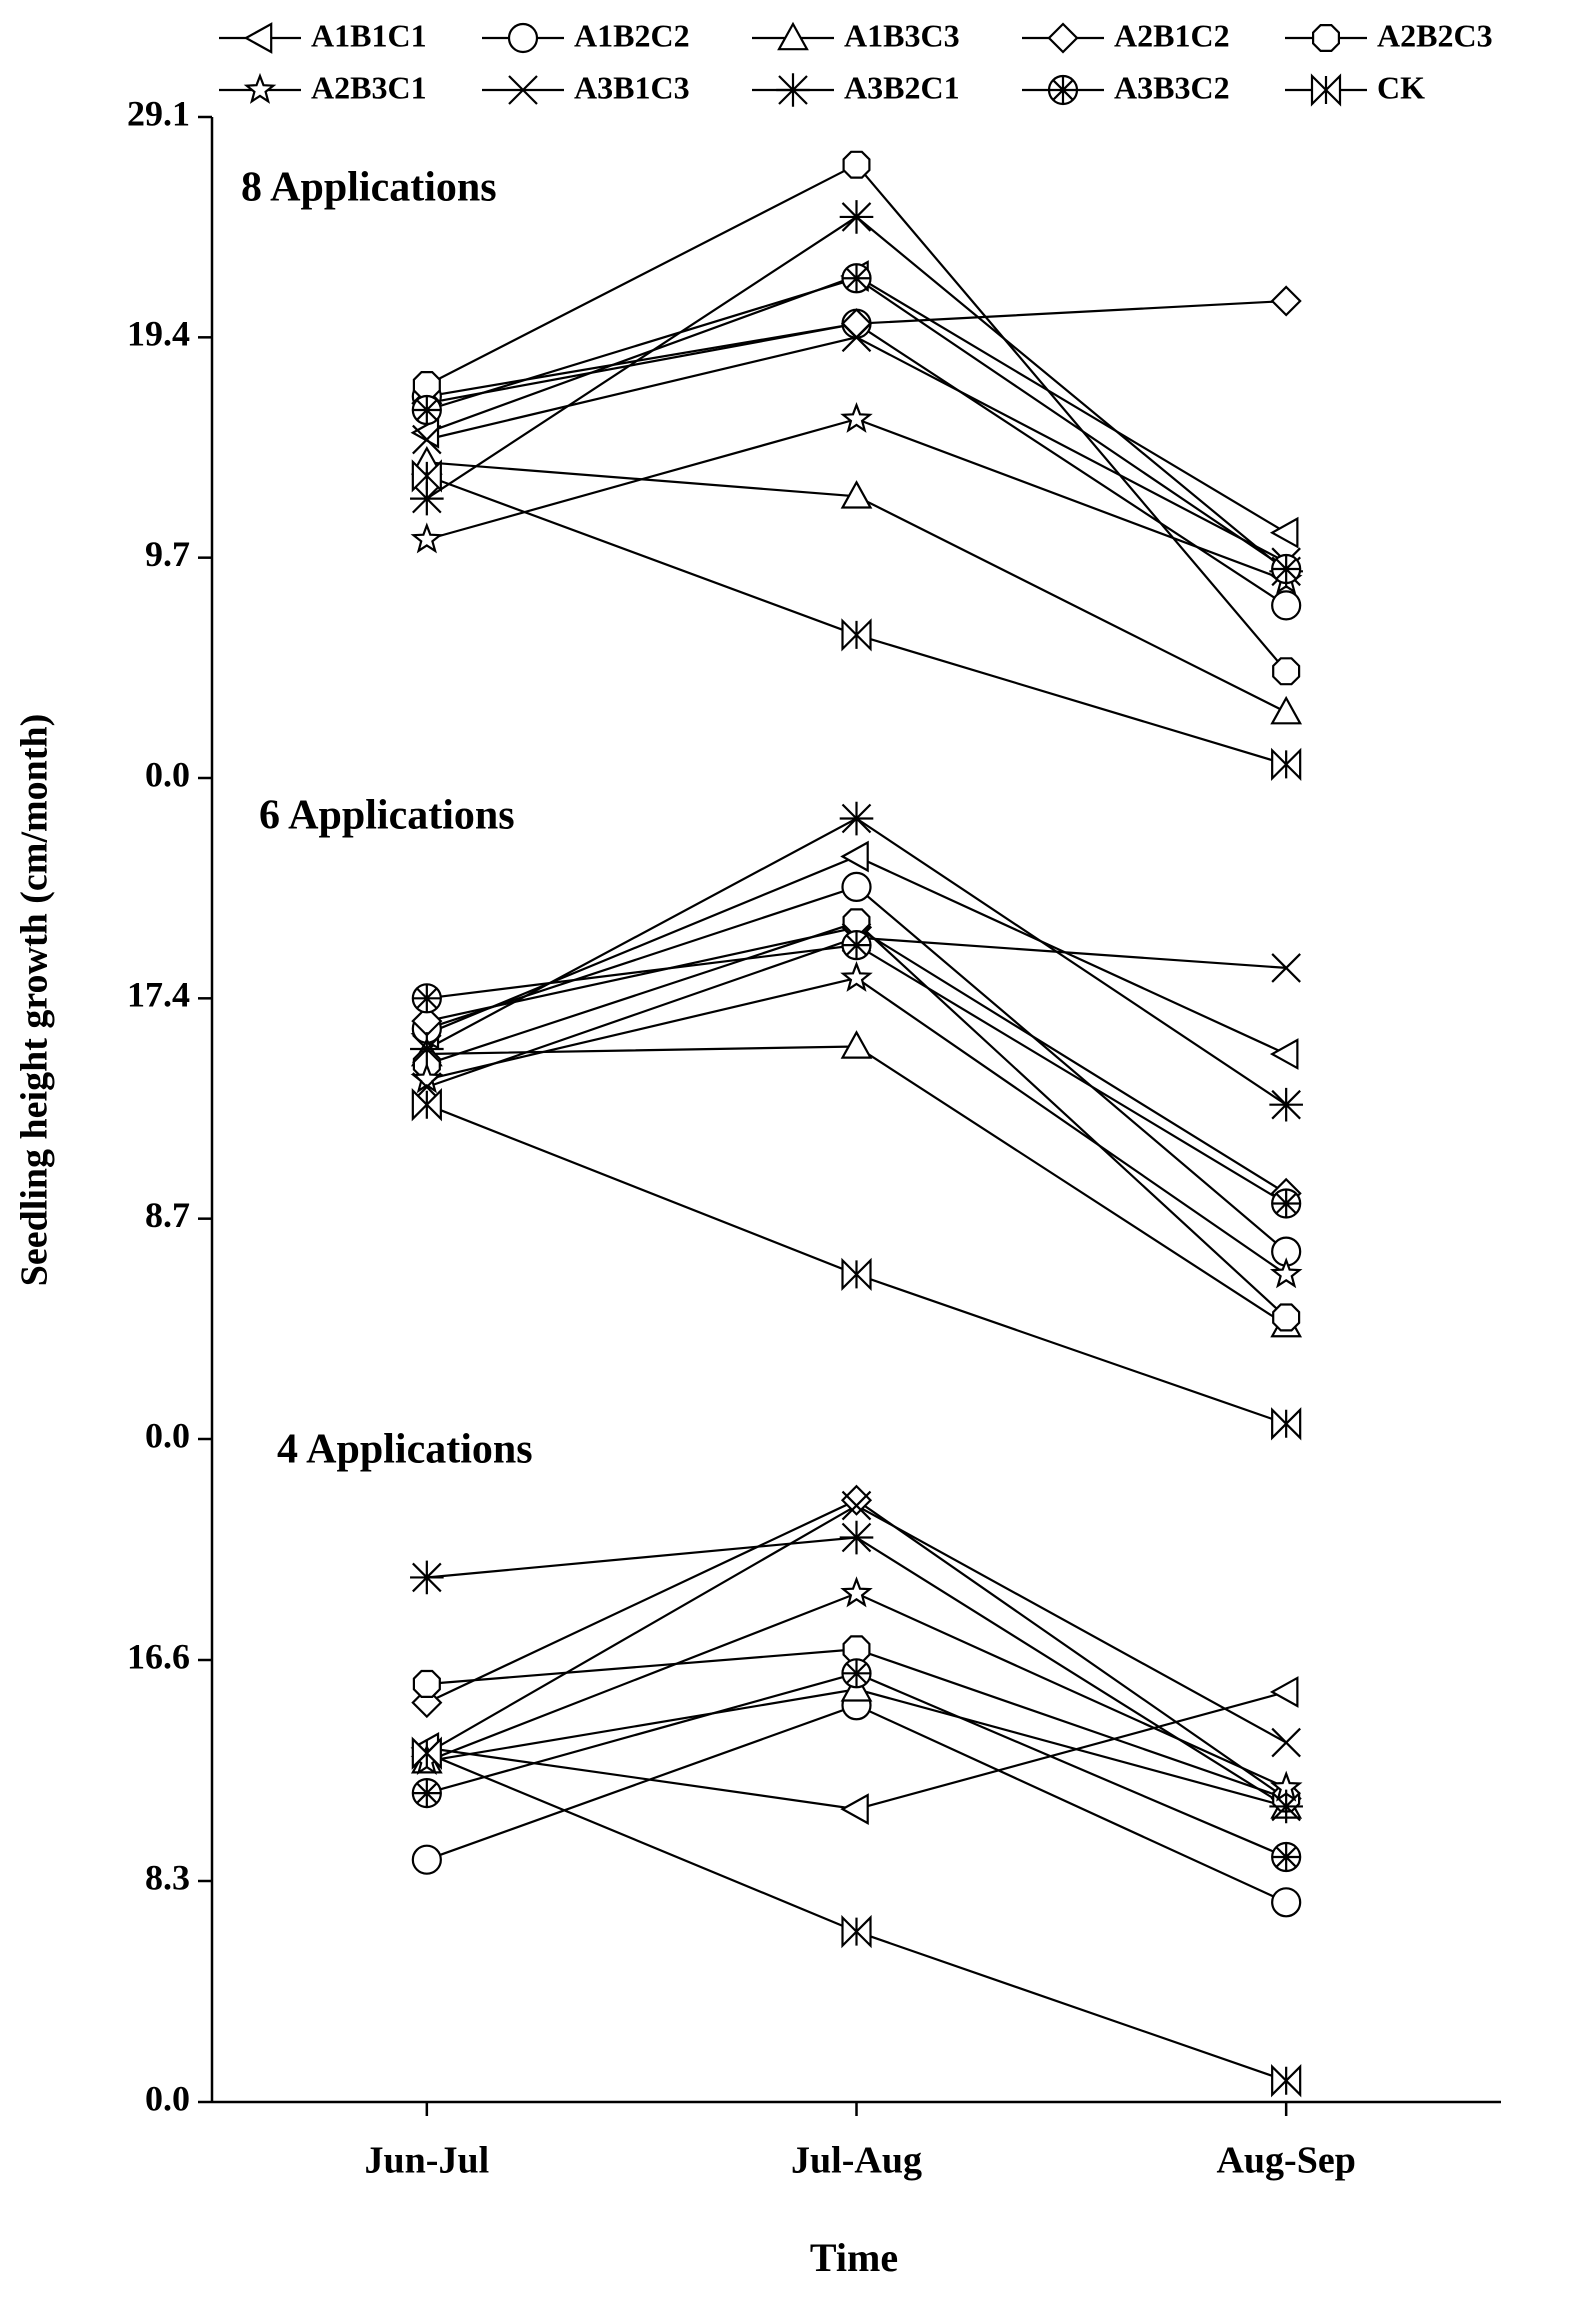 The height and width of the screenshot is (2302, 1577). I want to click on legend-label: A1B3C3, so click(902, 35).